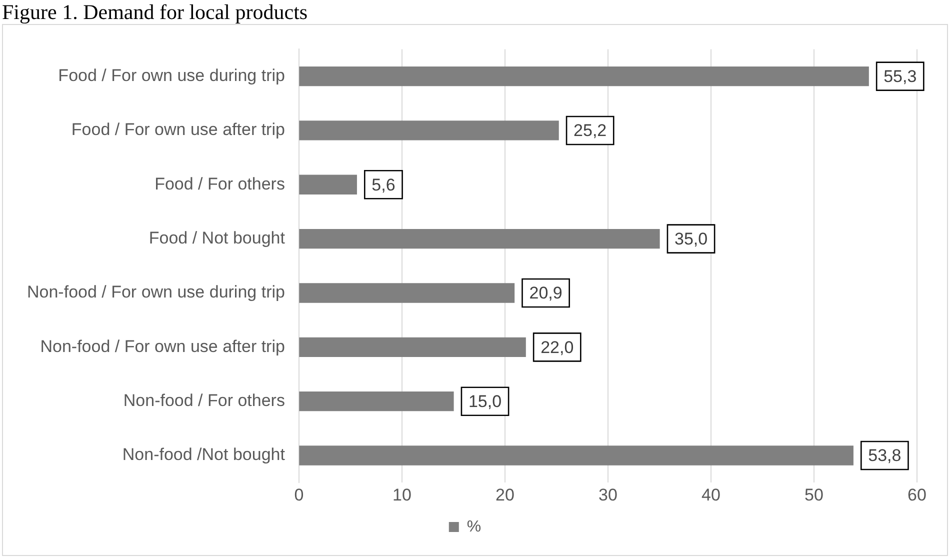  Describe the element at coordinates (885, 456) in the screenshot. I see `data-label: 53,8` at that location.